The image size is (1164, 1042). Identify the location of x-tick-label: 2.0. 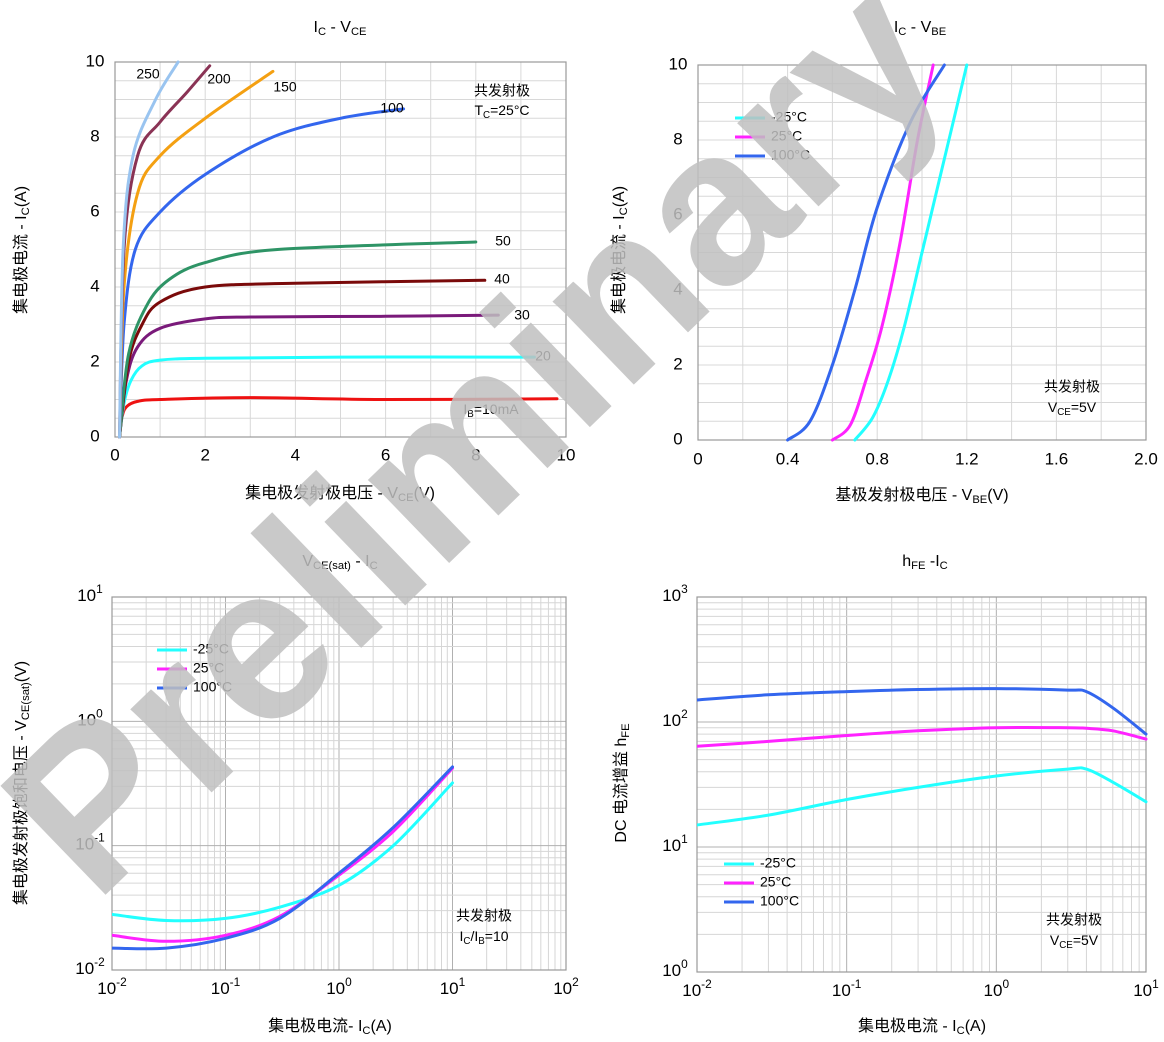
(1146, 458).